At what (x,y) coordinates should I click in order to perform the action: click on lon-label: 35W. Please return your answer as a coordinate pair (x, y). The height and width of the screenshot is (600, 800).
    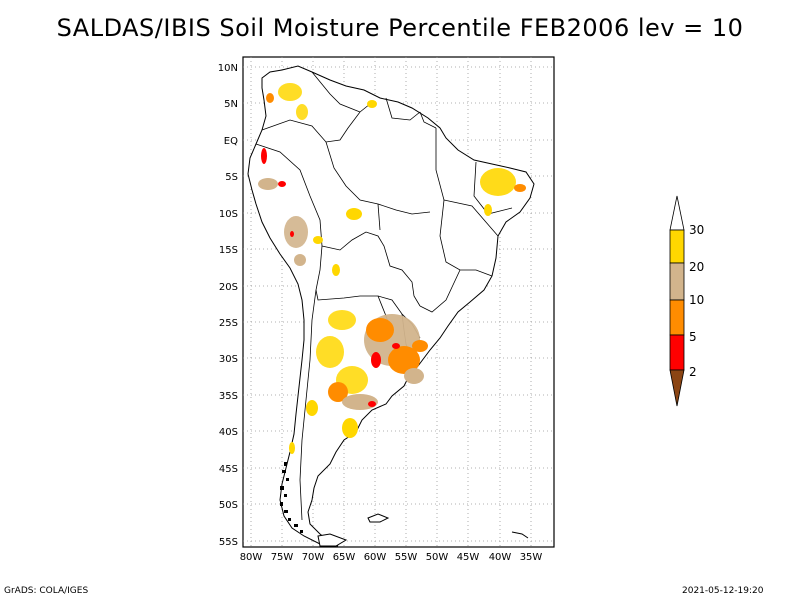
    Looking at the image, I should click on (531, 557).